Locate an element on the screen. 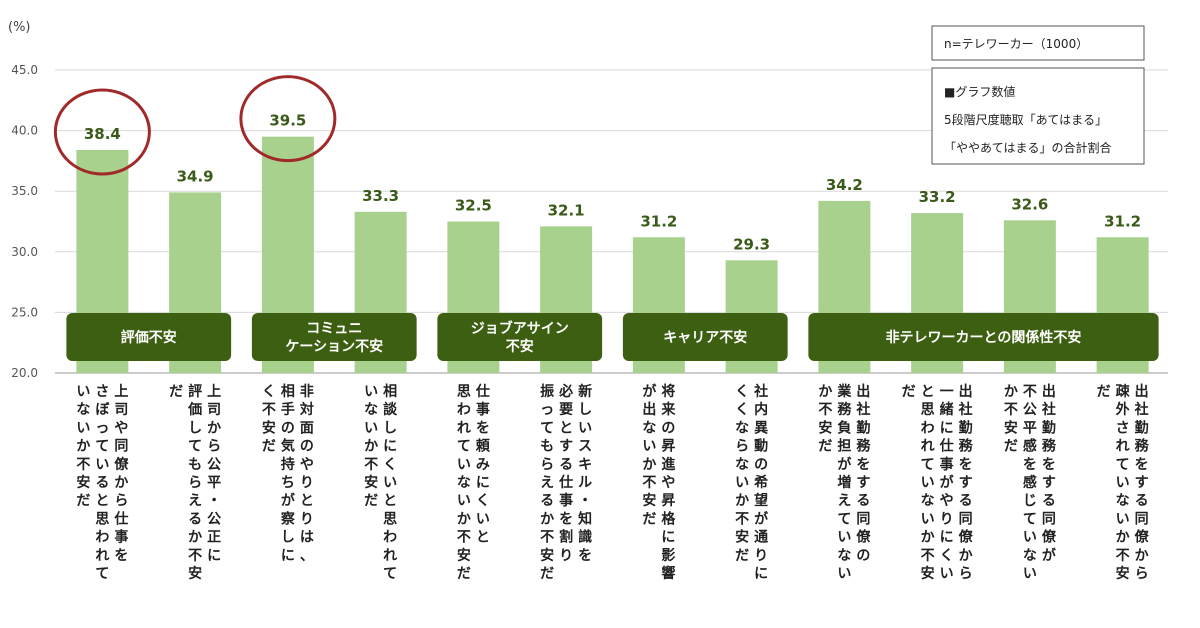  value-label: 34.2 is located at coordinates (844, 185).